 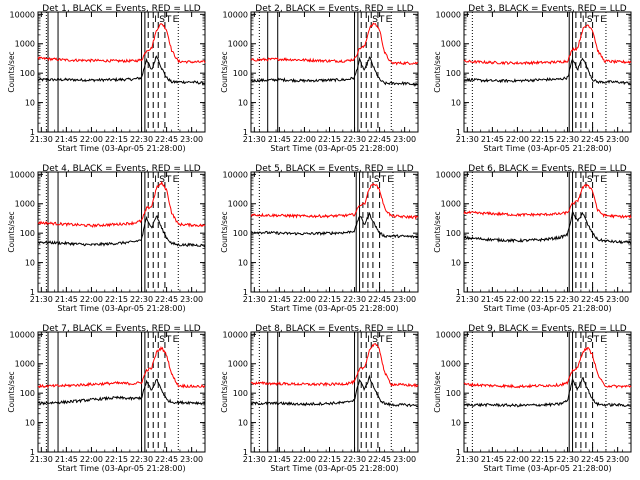 I want to click on chart-title: Det 7, BLACK = Events, RED = LLD, so click(x=121, y=329).